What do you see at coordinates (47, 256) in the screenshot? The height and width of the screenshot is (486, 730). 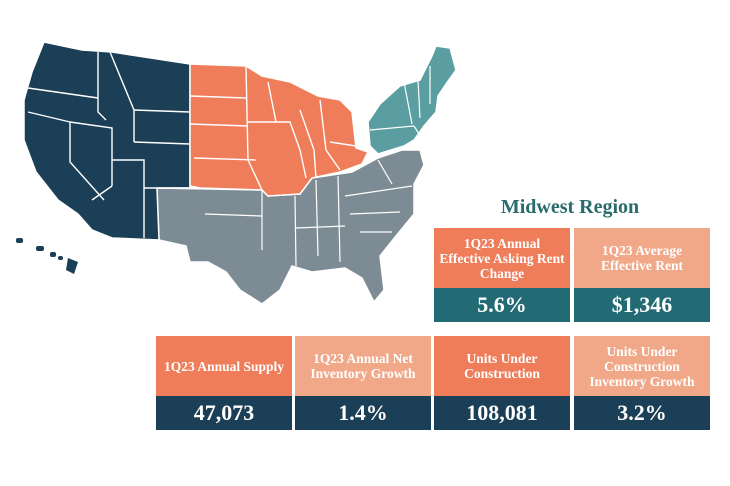 I see `hawaii-shape` at bounding box center [47, 256].